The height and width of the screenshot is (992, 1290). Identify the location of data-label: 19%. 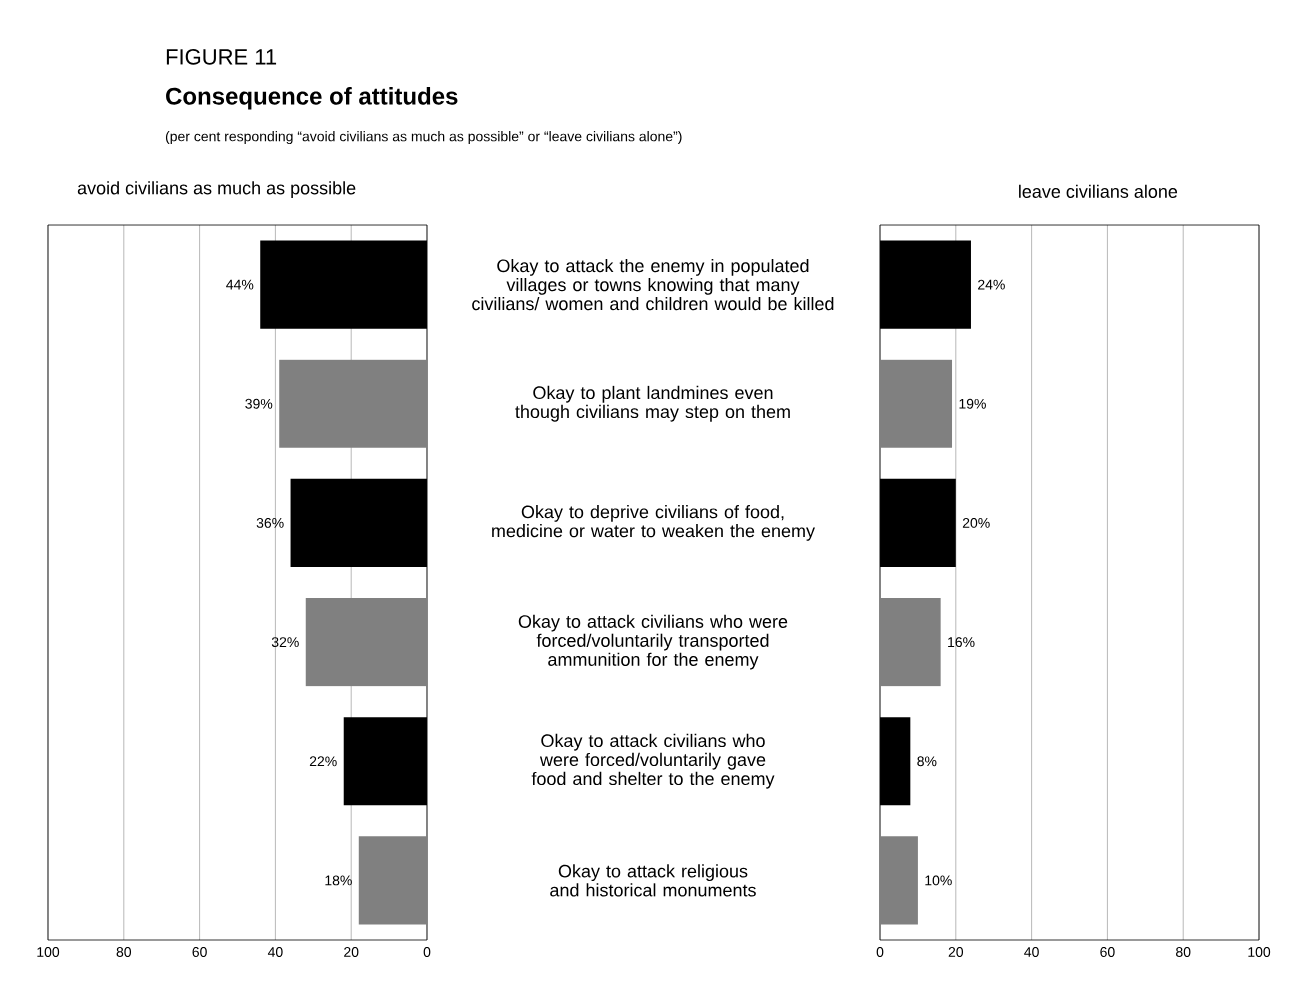
(972, 403).